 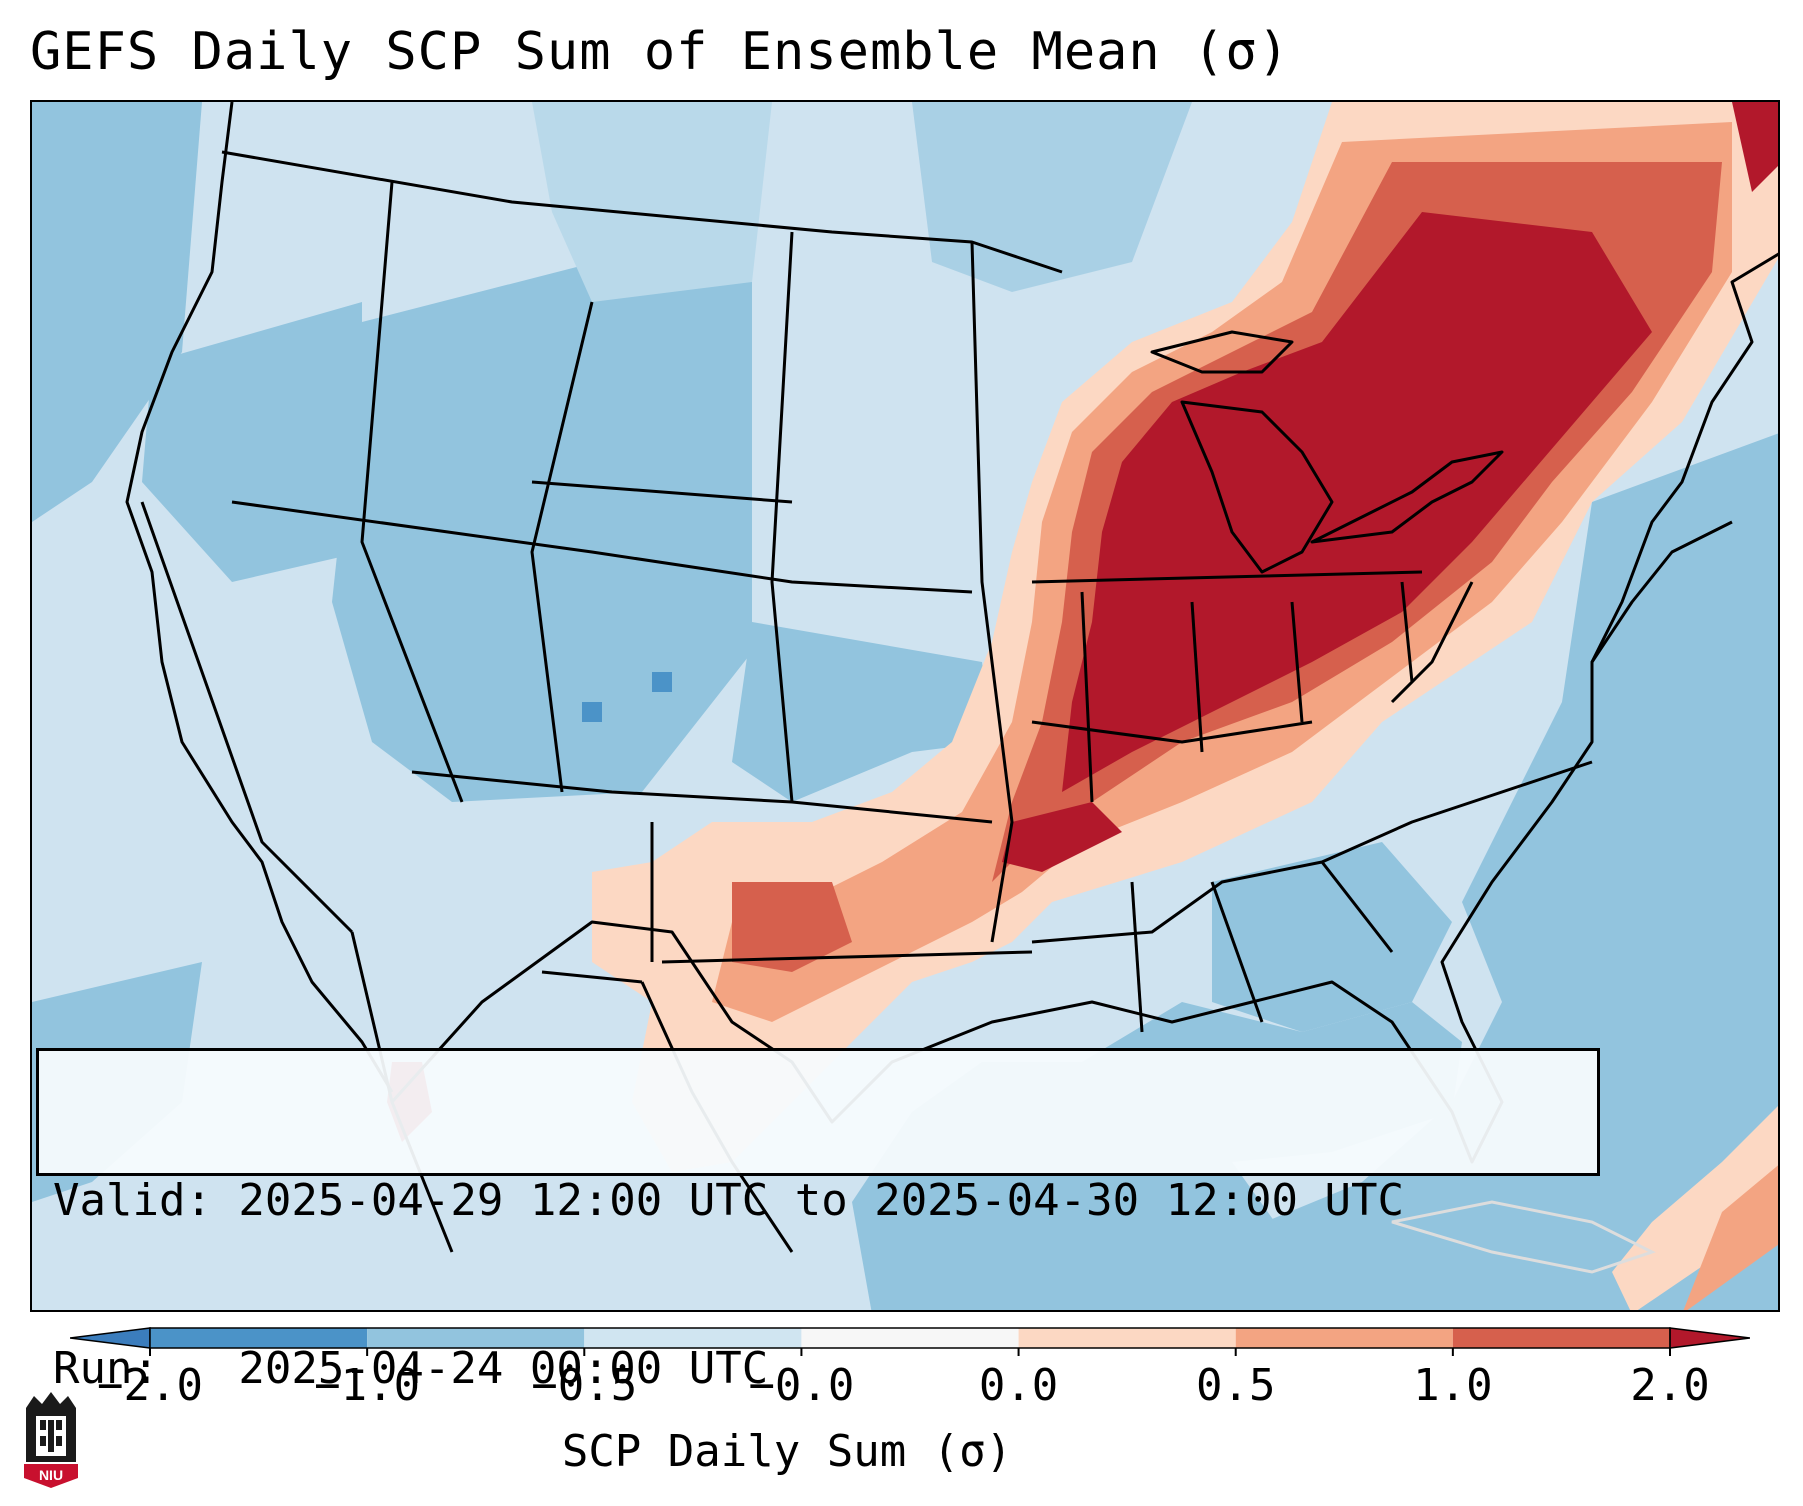 I want to click on run-time-line: Run: 2025-04-24 00:00 UTC, so click(x=411, y=1368).